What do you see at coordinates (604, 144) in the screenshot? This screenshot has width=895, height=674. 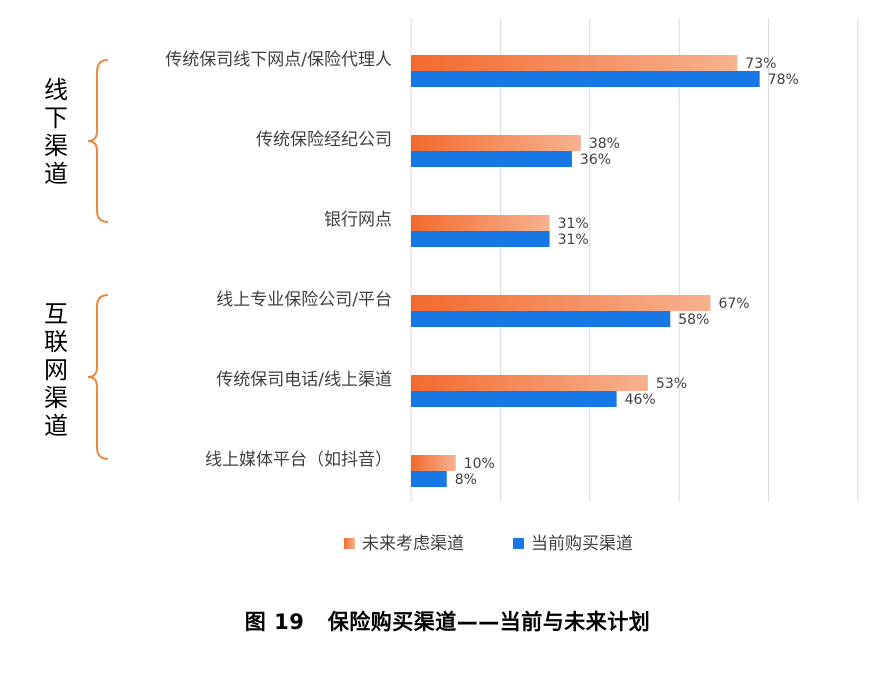 I see `data-label-future: 38%` at bounding box center [604, 144].